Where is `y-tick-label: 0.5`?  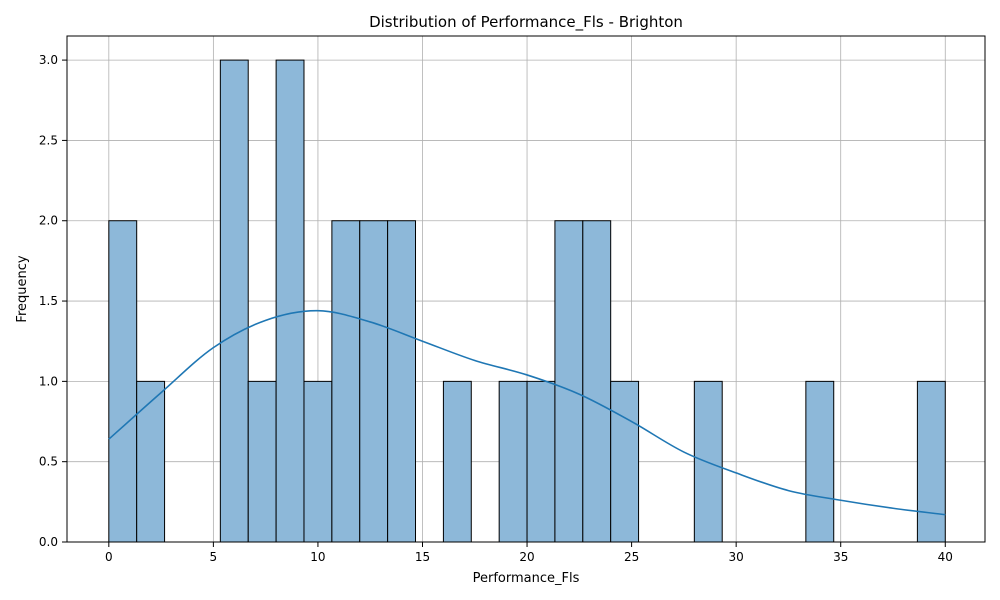 y-tick-label: 0.5 is located at coordinates (48, 462).